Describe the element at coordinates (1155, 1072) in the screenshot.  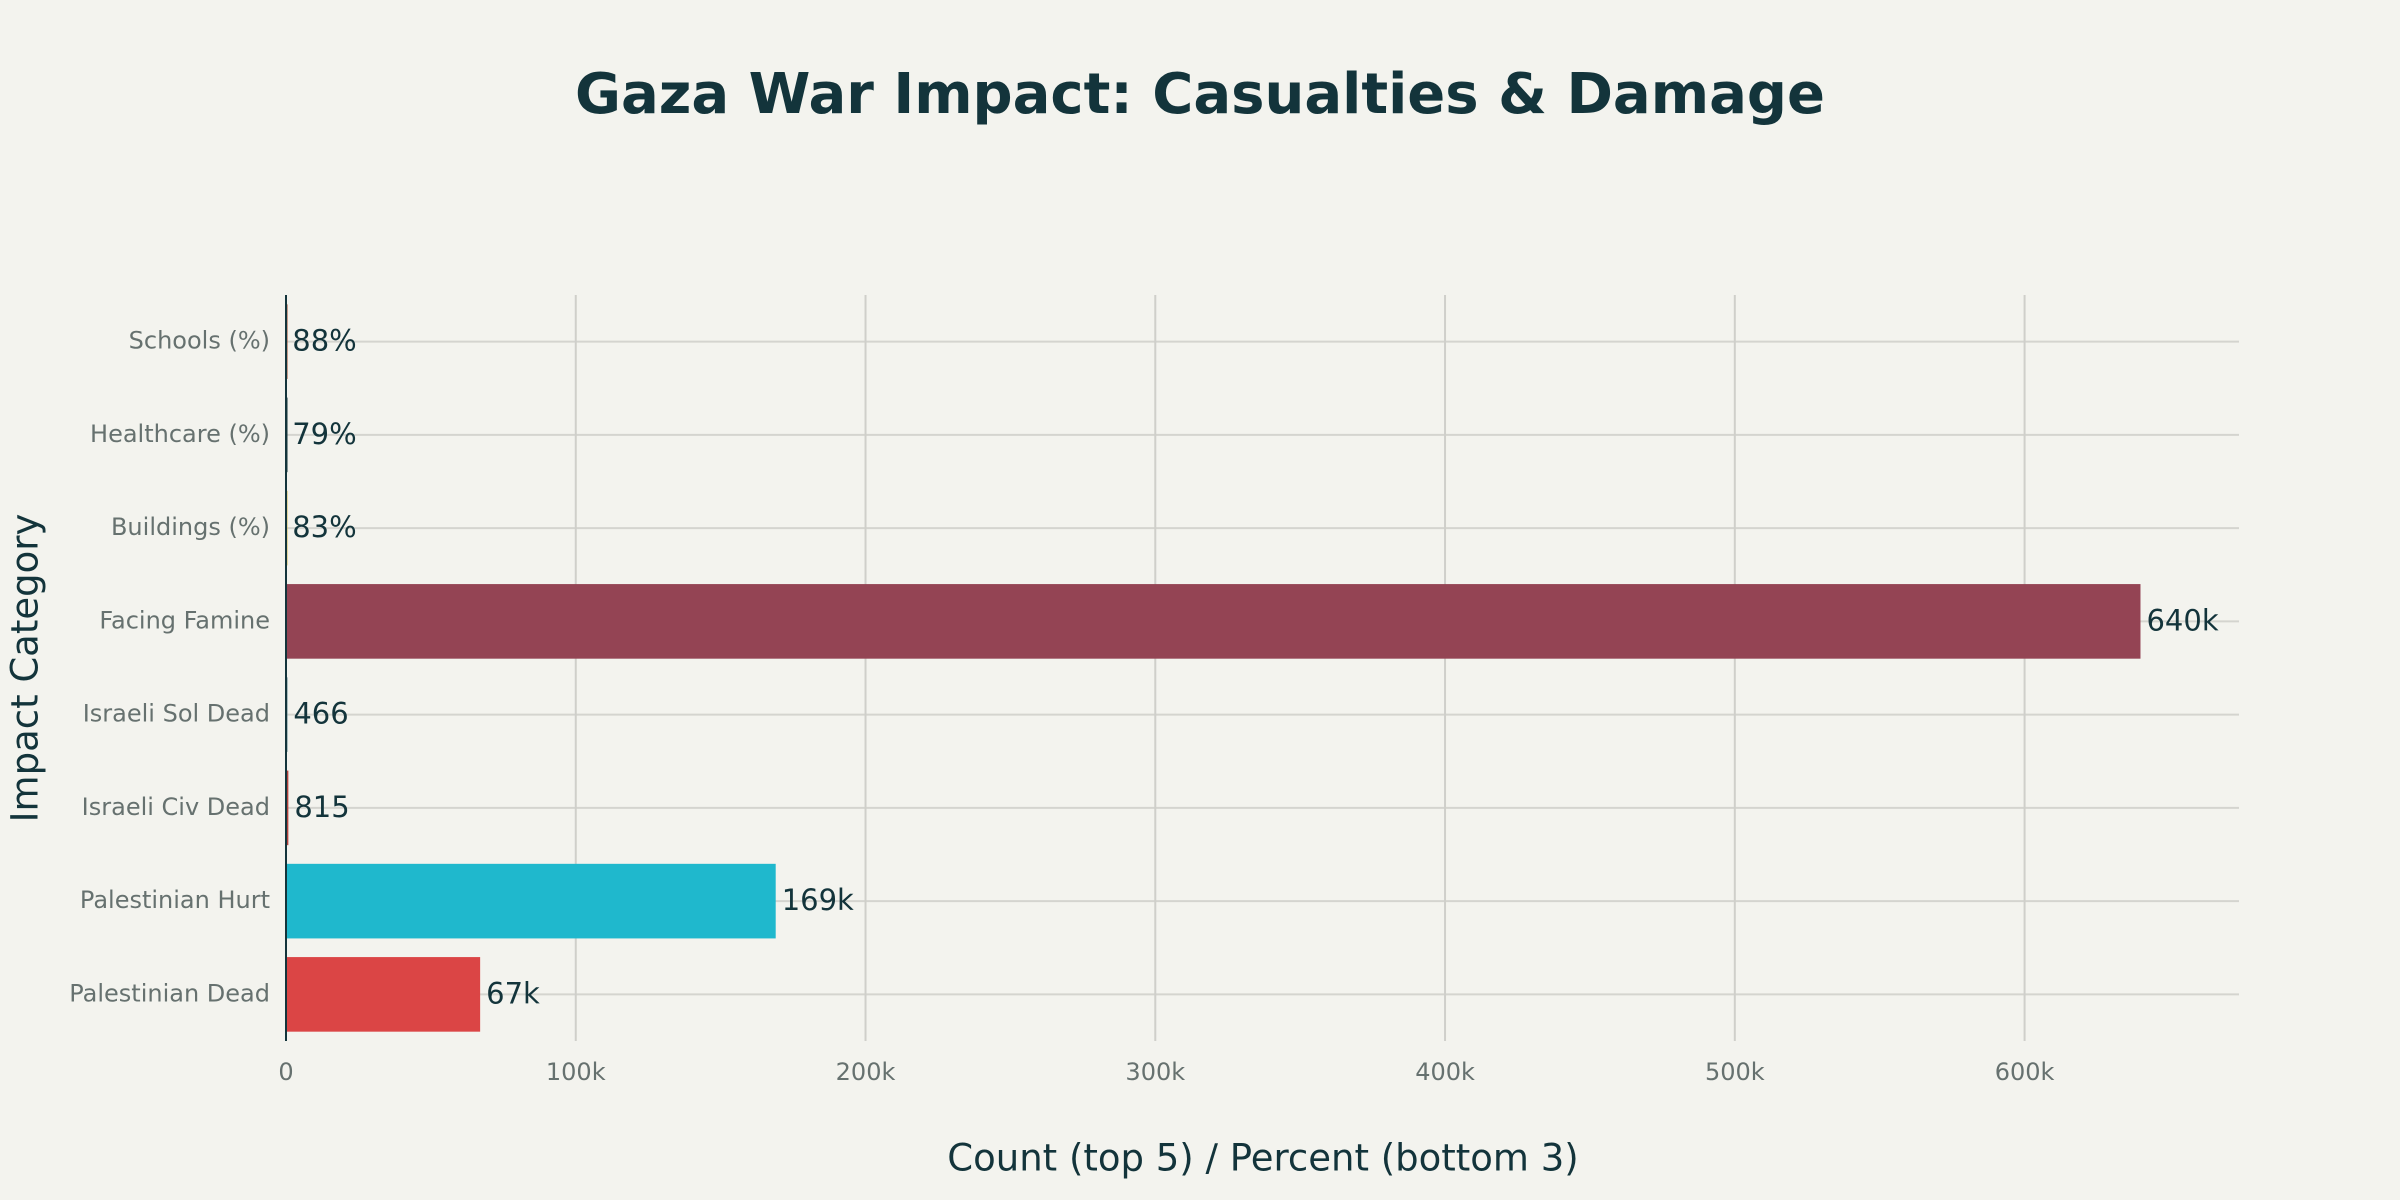
I see `x-tick-label: 300k` at that location.